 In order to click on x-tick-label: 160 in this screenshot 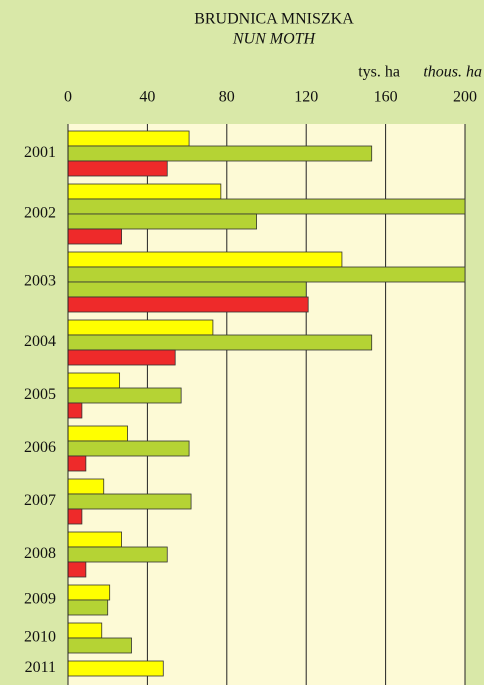, I will do `click(386, 97)`.